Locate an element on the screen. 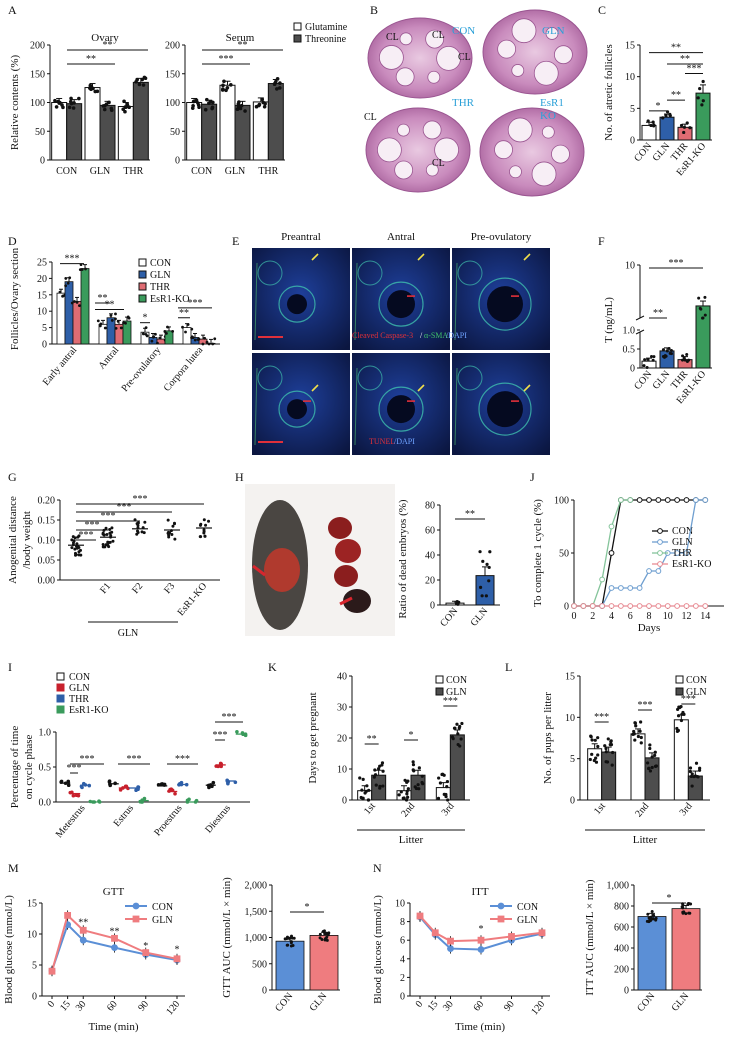 The image size is (752, 1059). y-axis-title: on cycle phase is located at coordinates (29, 767).